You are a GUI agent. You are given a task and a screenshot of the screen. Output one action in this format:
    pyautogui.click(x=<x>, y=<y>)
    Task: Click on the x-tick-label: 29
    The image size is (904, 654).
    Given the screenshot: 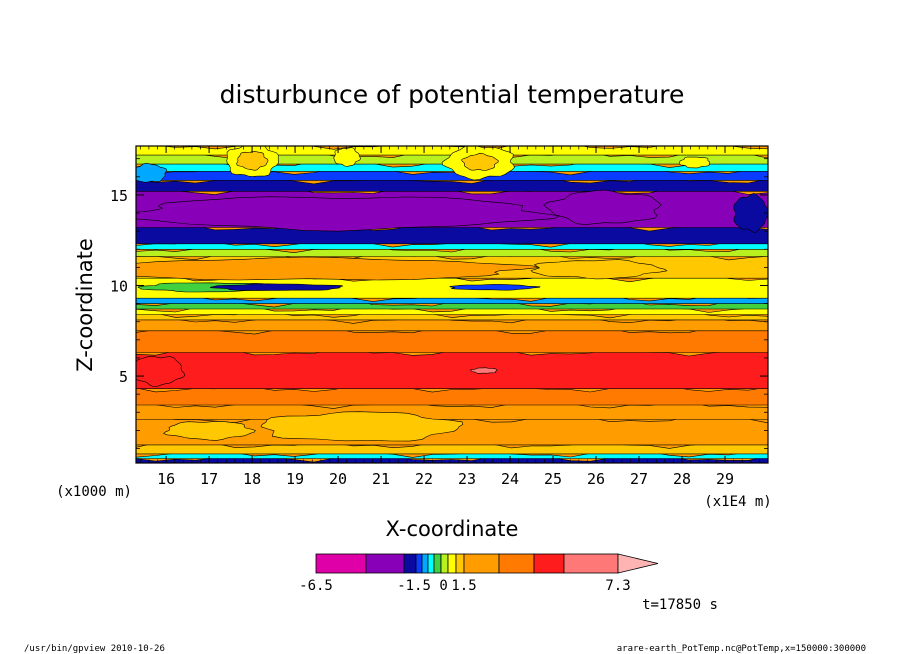 What is the action you would take?
    pyautogui.click(x=725, y=479)
    